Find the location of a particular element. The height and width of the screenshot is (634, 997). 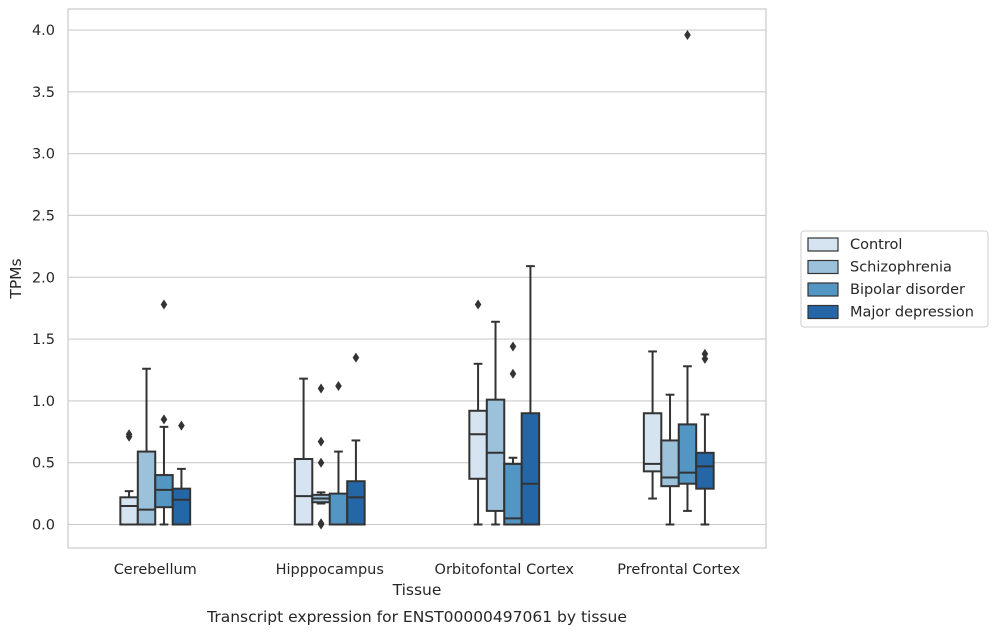

y-tick-label: 1.5 is located at coordinates (43, 340).